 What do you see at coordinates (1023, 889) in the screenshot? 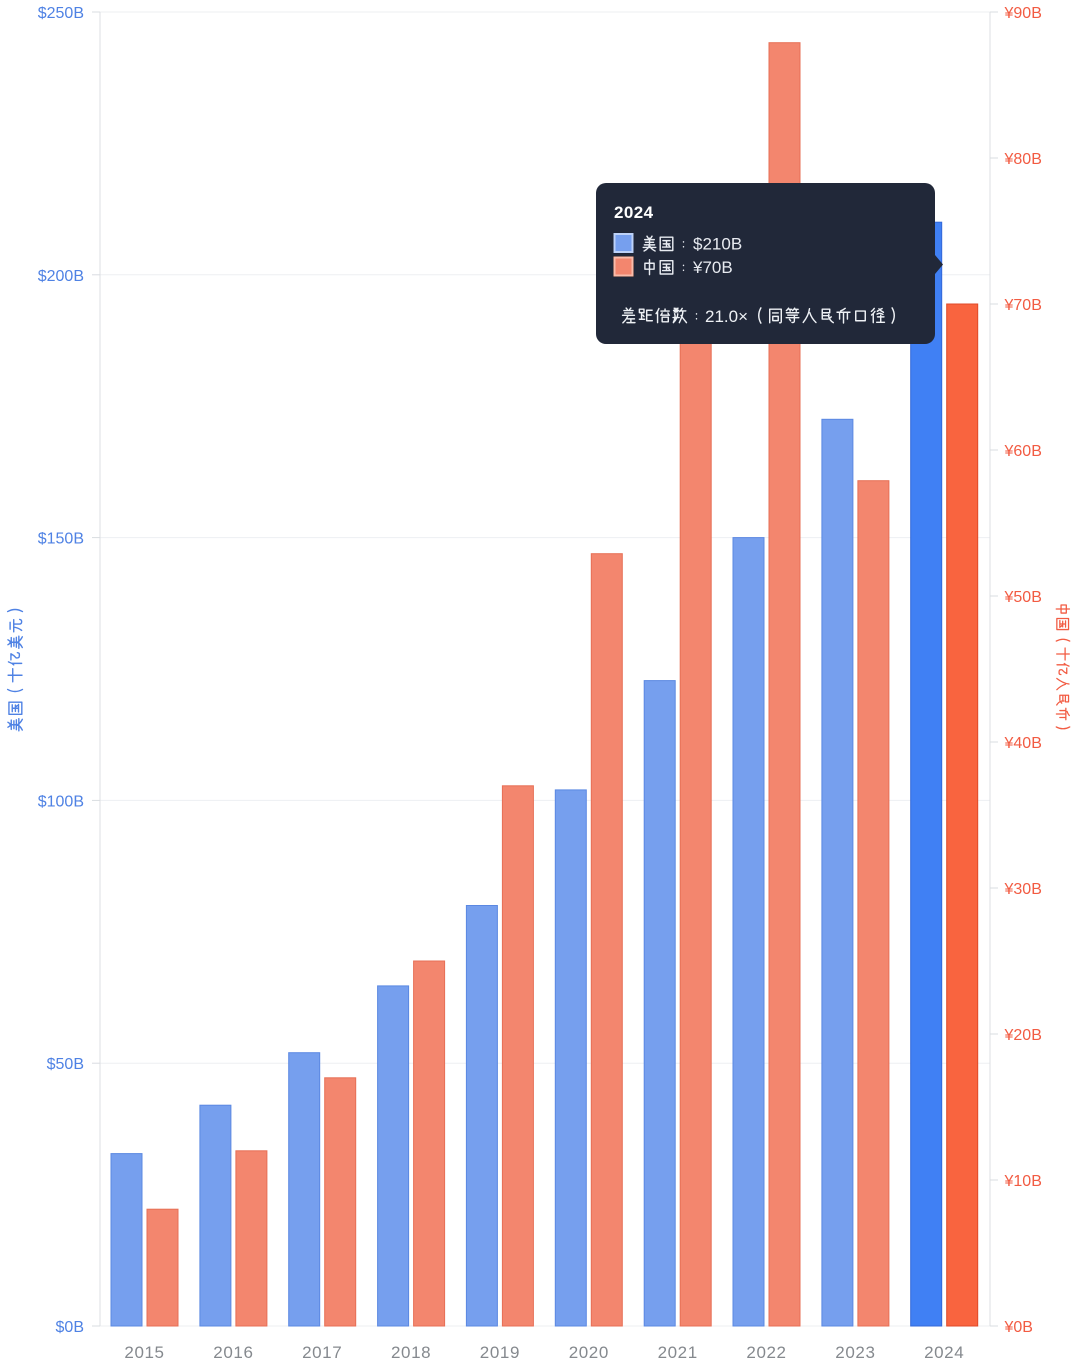
I see `svg-text: ¥30B` at bounding box center [1023, 889].